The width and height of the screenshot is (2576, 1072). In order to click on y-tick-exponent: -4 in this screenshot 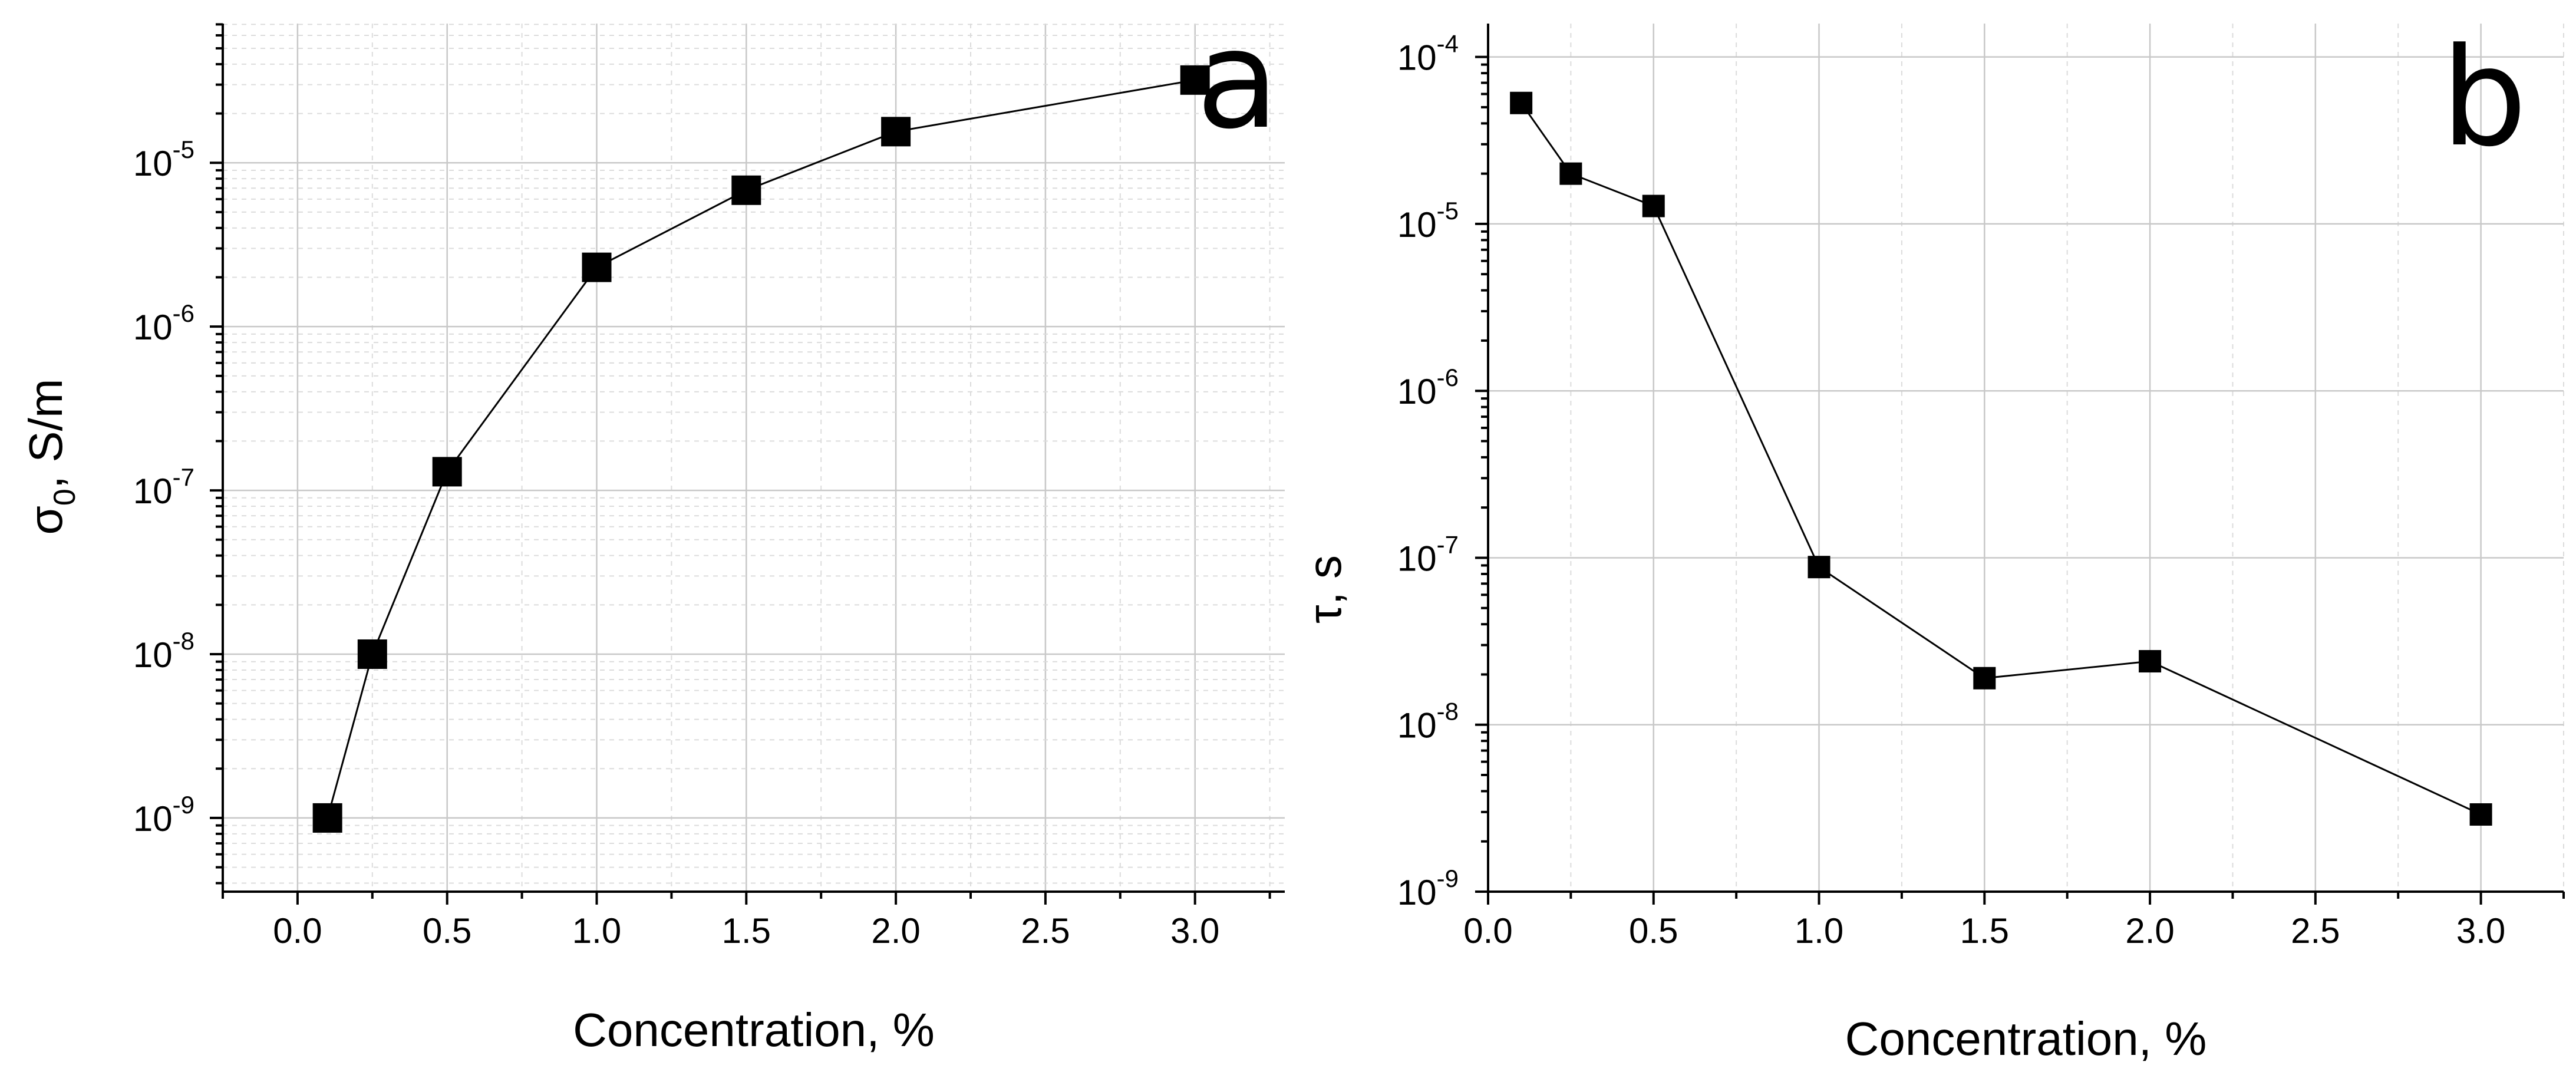, I will do `click(1448, 44)`.